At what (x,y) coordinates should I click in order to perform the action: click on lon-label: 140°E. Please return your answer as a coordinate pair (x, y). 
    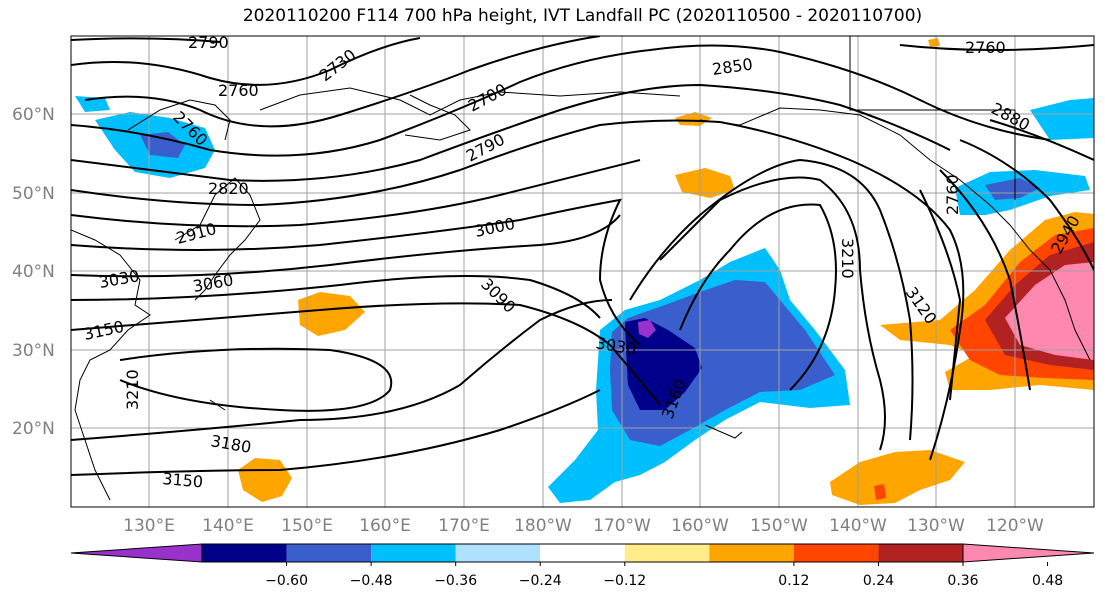
    Looking at the image, I should click on (228, 526).